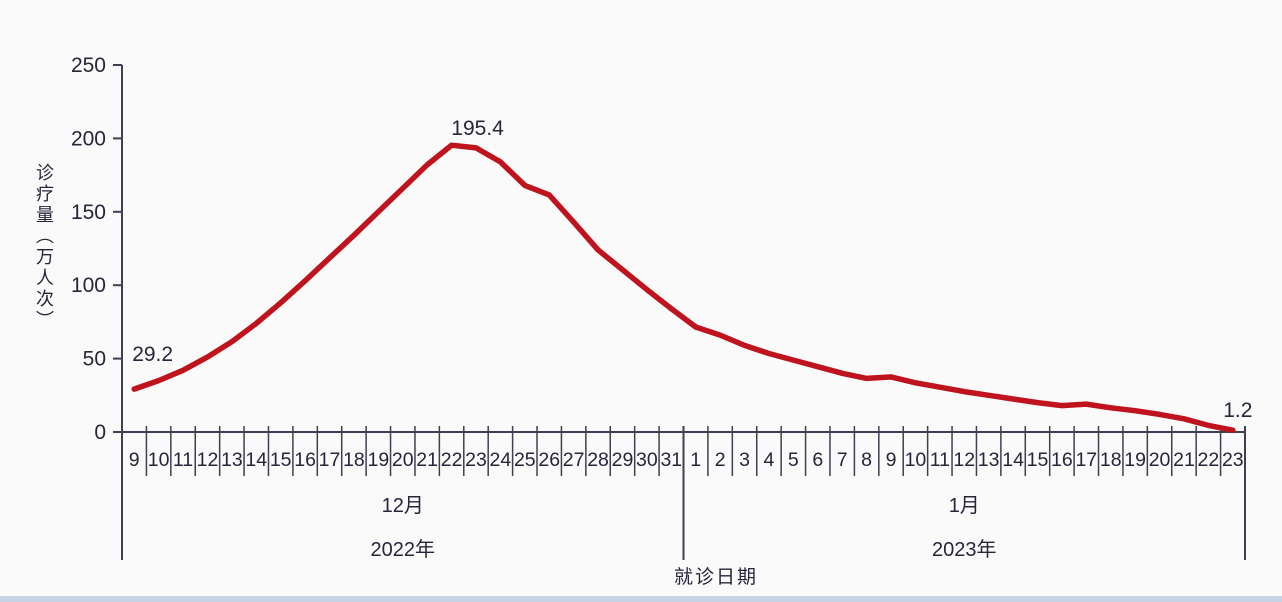 This screenshot has height=602, width=1282. I want to click on bottom-edge-strip, so click(641, 599).